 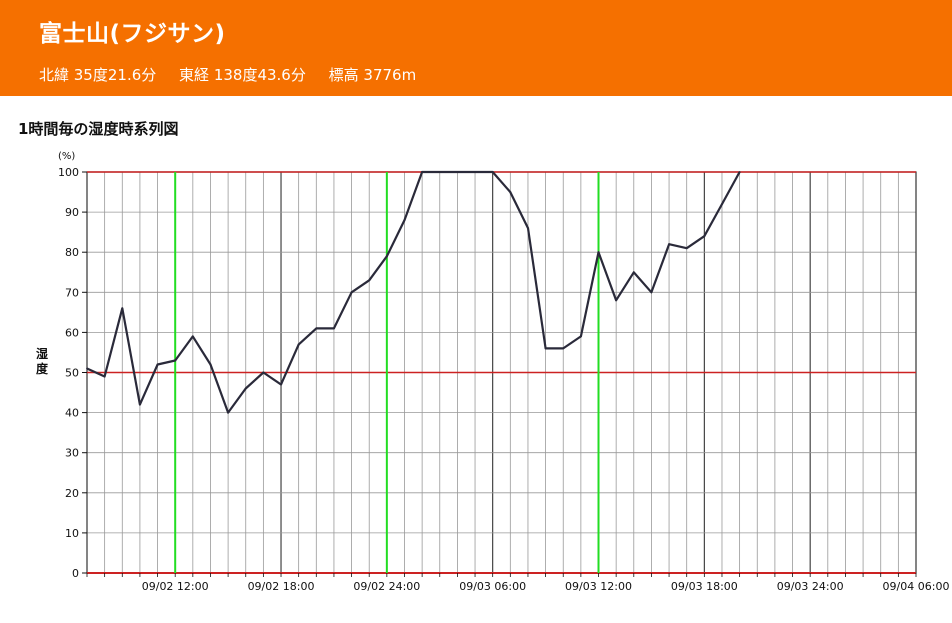 What do you see at coordinates (704, 586) in the screenshot?
I see `x-tick-label: 09/03 18:00` at bounding box center [704, 586].